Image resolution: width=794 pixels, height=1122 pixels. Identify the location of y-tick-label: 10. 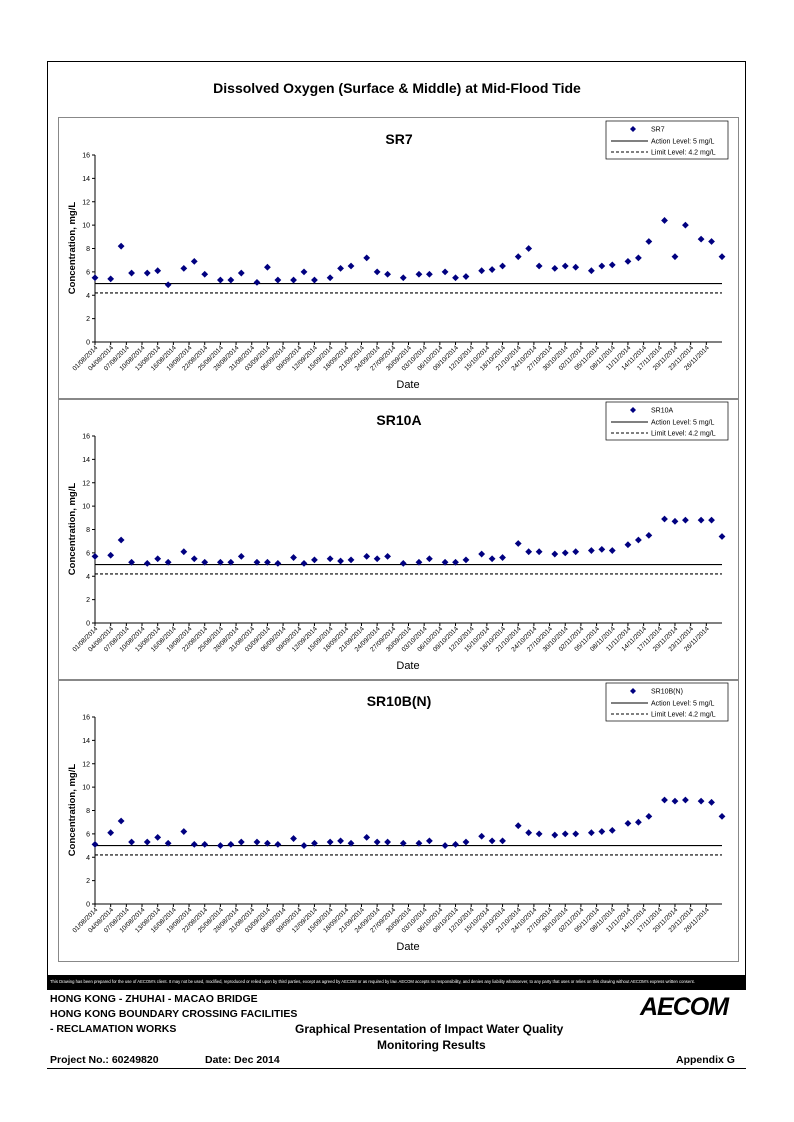
(86, 507).